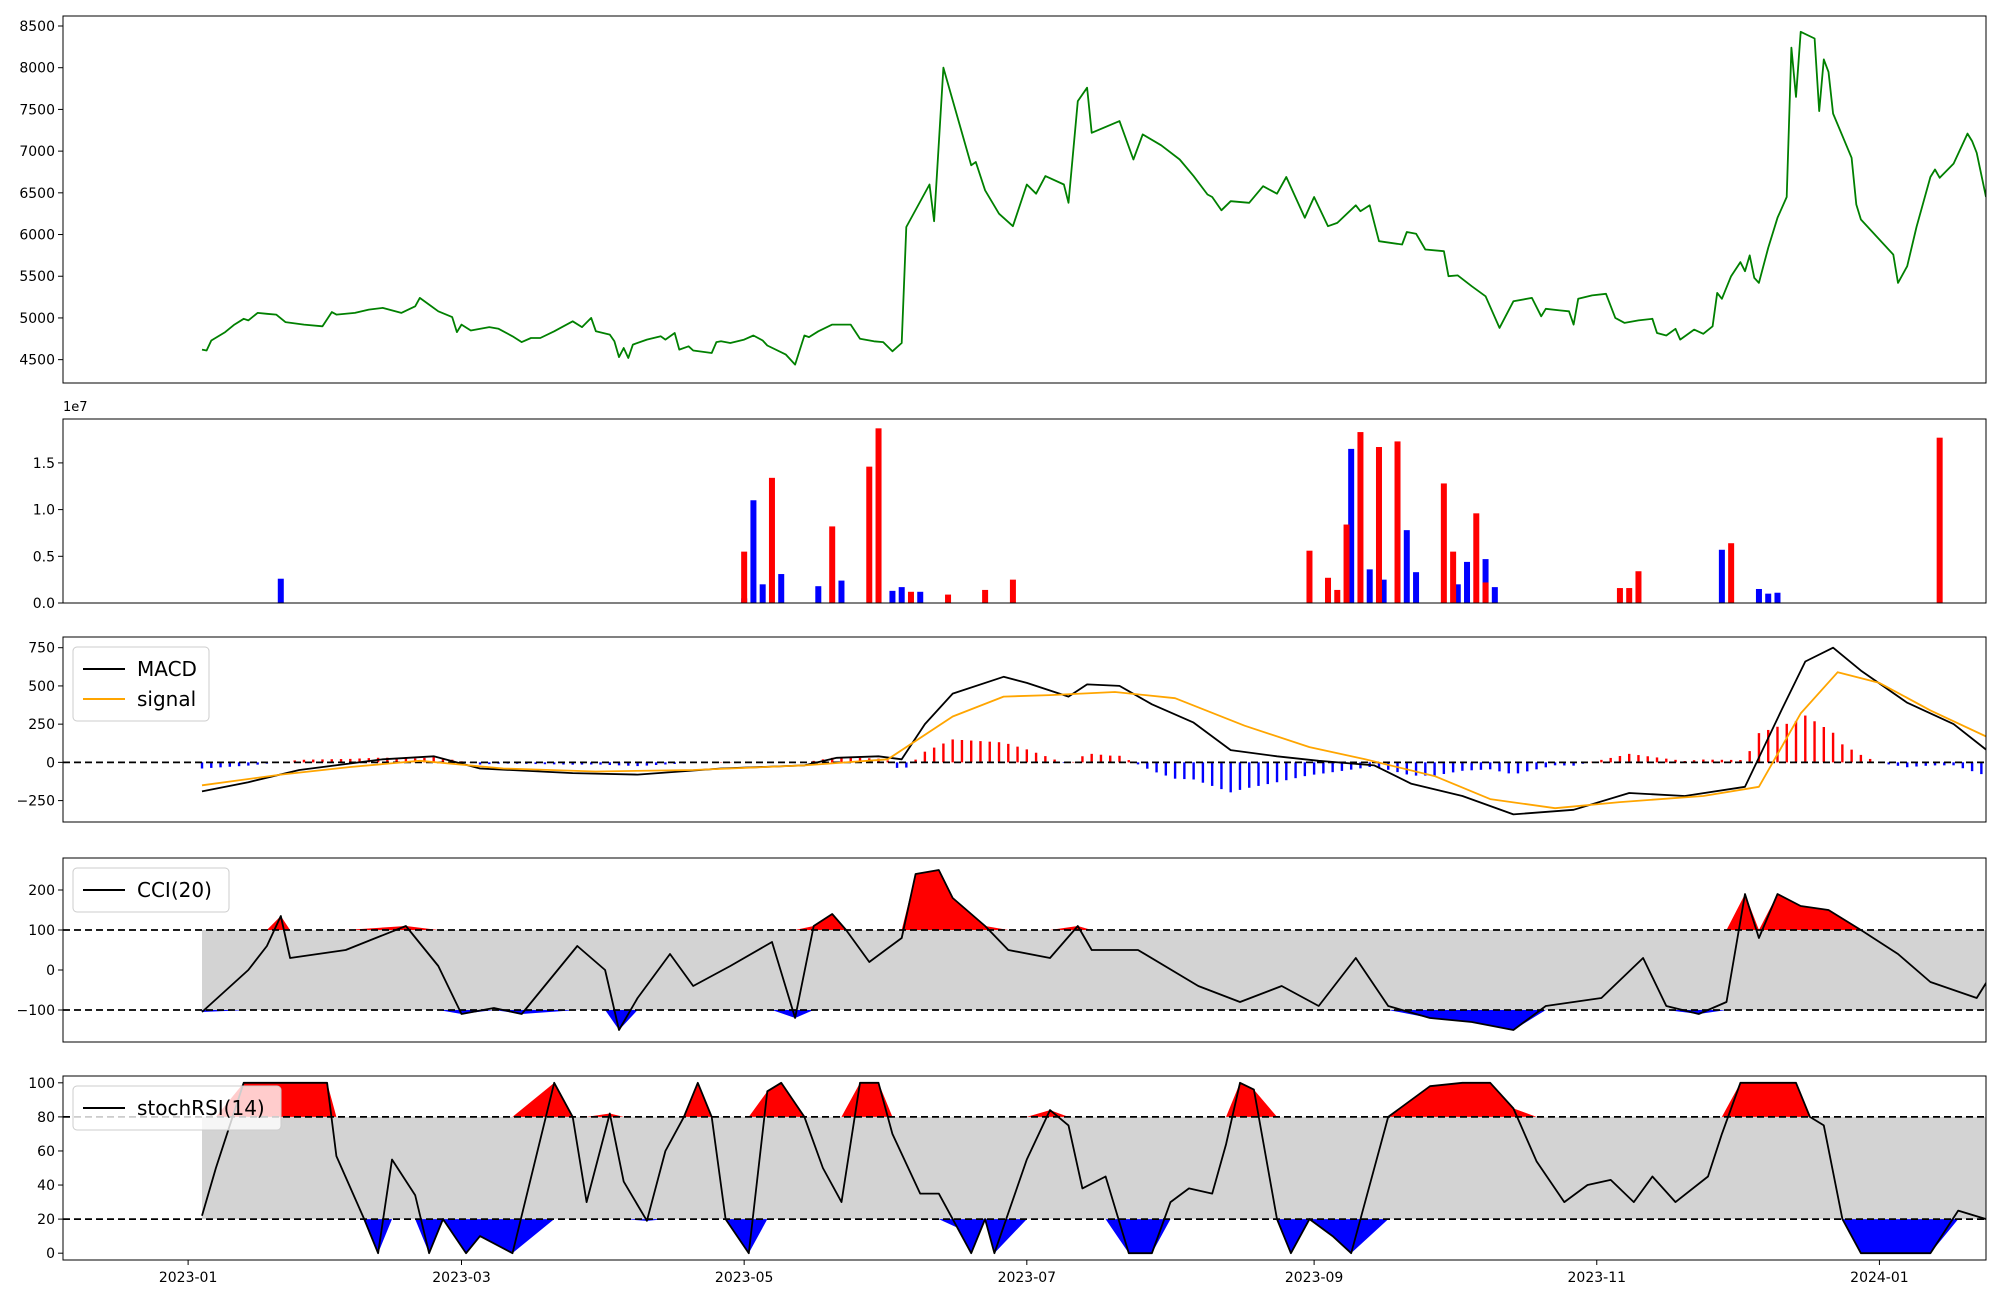  Describe the element at coordinates (37, 110) in the screenshot. I see `y-tick-label: 7500` at that location.